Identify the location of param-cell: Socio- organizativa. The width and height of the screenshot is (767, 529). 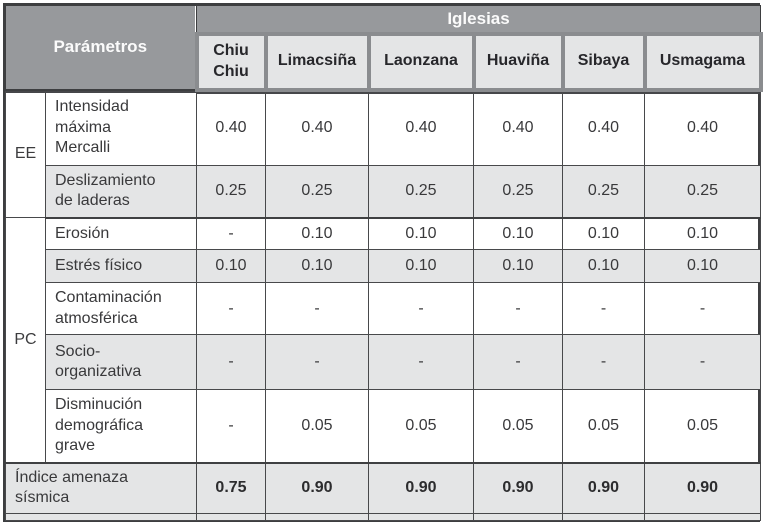
(121, 362).